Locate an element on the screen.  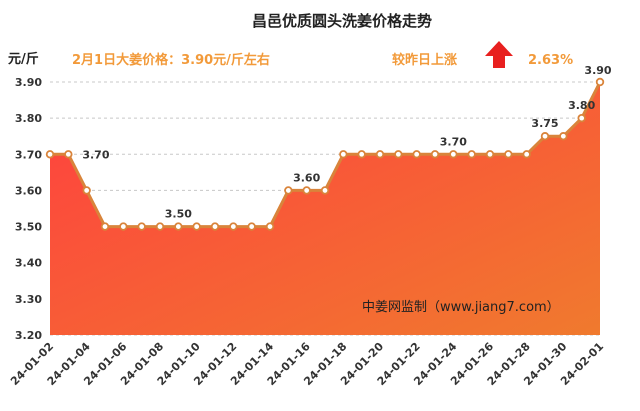
y-tick-label: 3.20 is located at coordinates (28, 335).